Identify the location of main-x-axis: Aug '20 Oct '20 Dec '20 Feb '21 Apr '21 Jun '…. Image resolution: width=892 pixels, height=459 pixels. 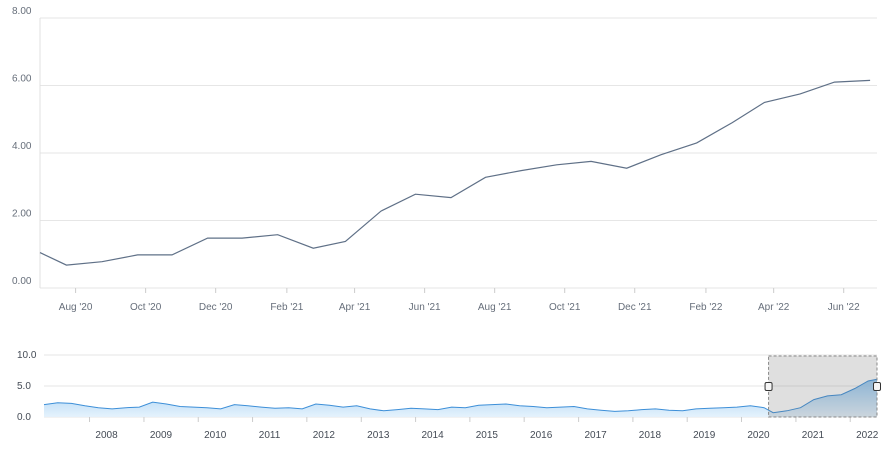
(459, 300).